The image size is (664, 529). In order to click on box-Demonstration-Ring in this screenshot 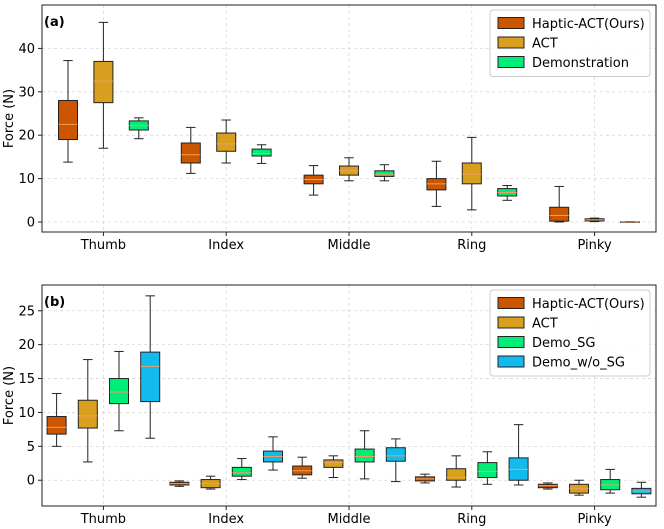, I will do `click(507, 193)`.